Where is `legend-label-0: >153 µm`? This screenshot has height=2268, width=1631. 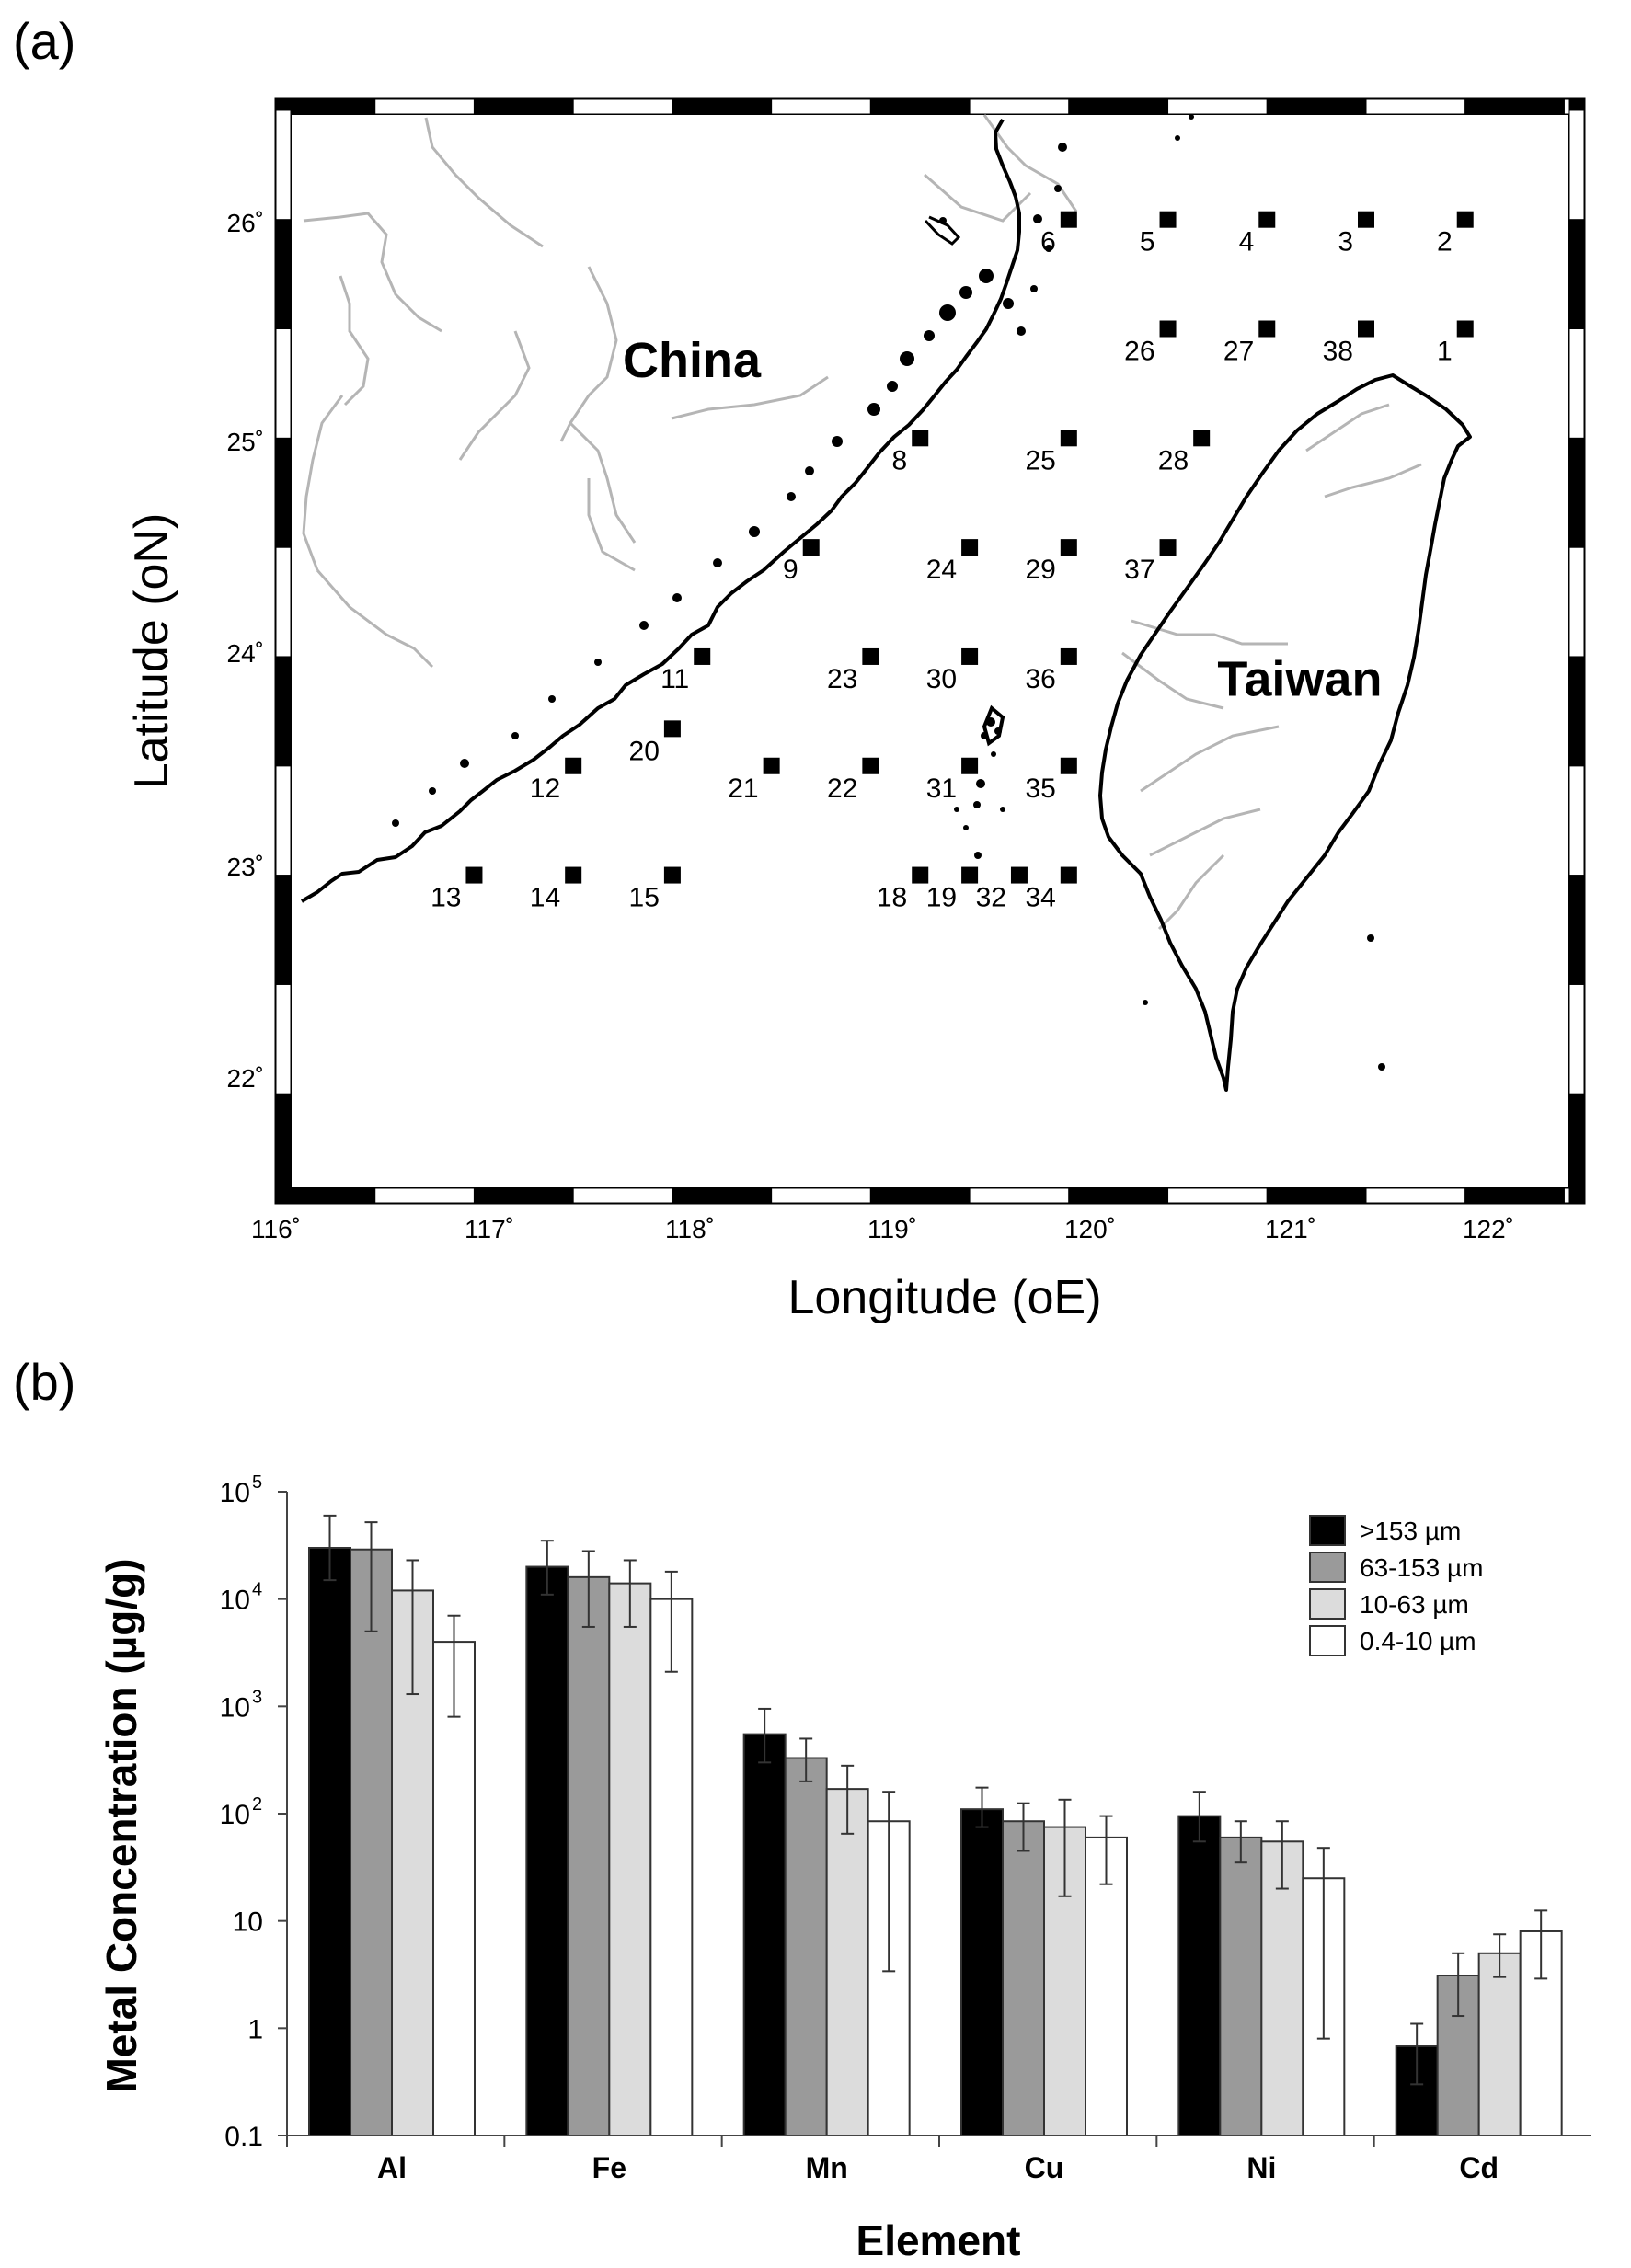
legend-label-0: >153 µm is located at coordinates (1410, 1531).